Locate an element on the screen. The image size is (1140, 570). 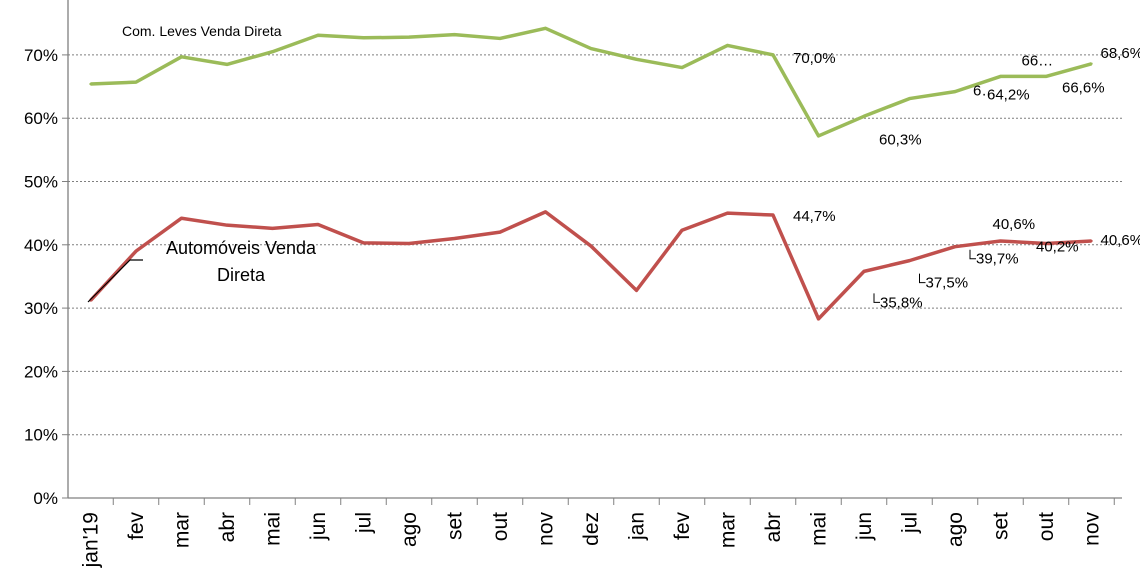
x-tick-label: jan'19 is located at coordinates (91, 540).